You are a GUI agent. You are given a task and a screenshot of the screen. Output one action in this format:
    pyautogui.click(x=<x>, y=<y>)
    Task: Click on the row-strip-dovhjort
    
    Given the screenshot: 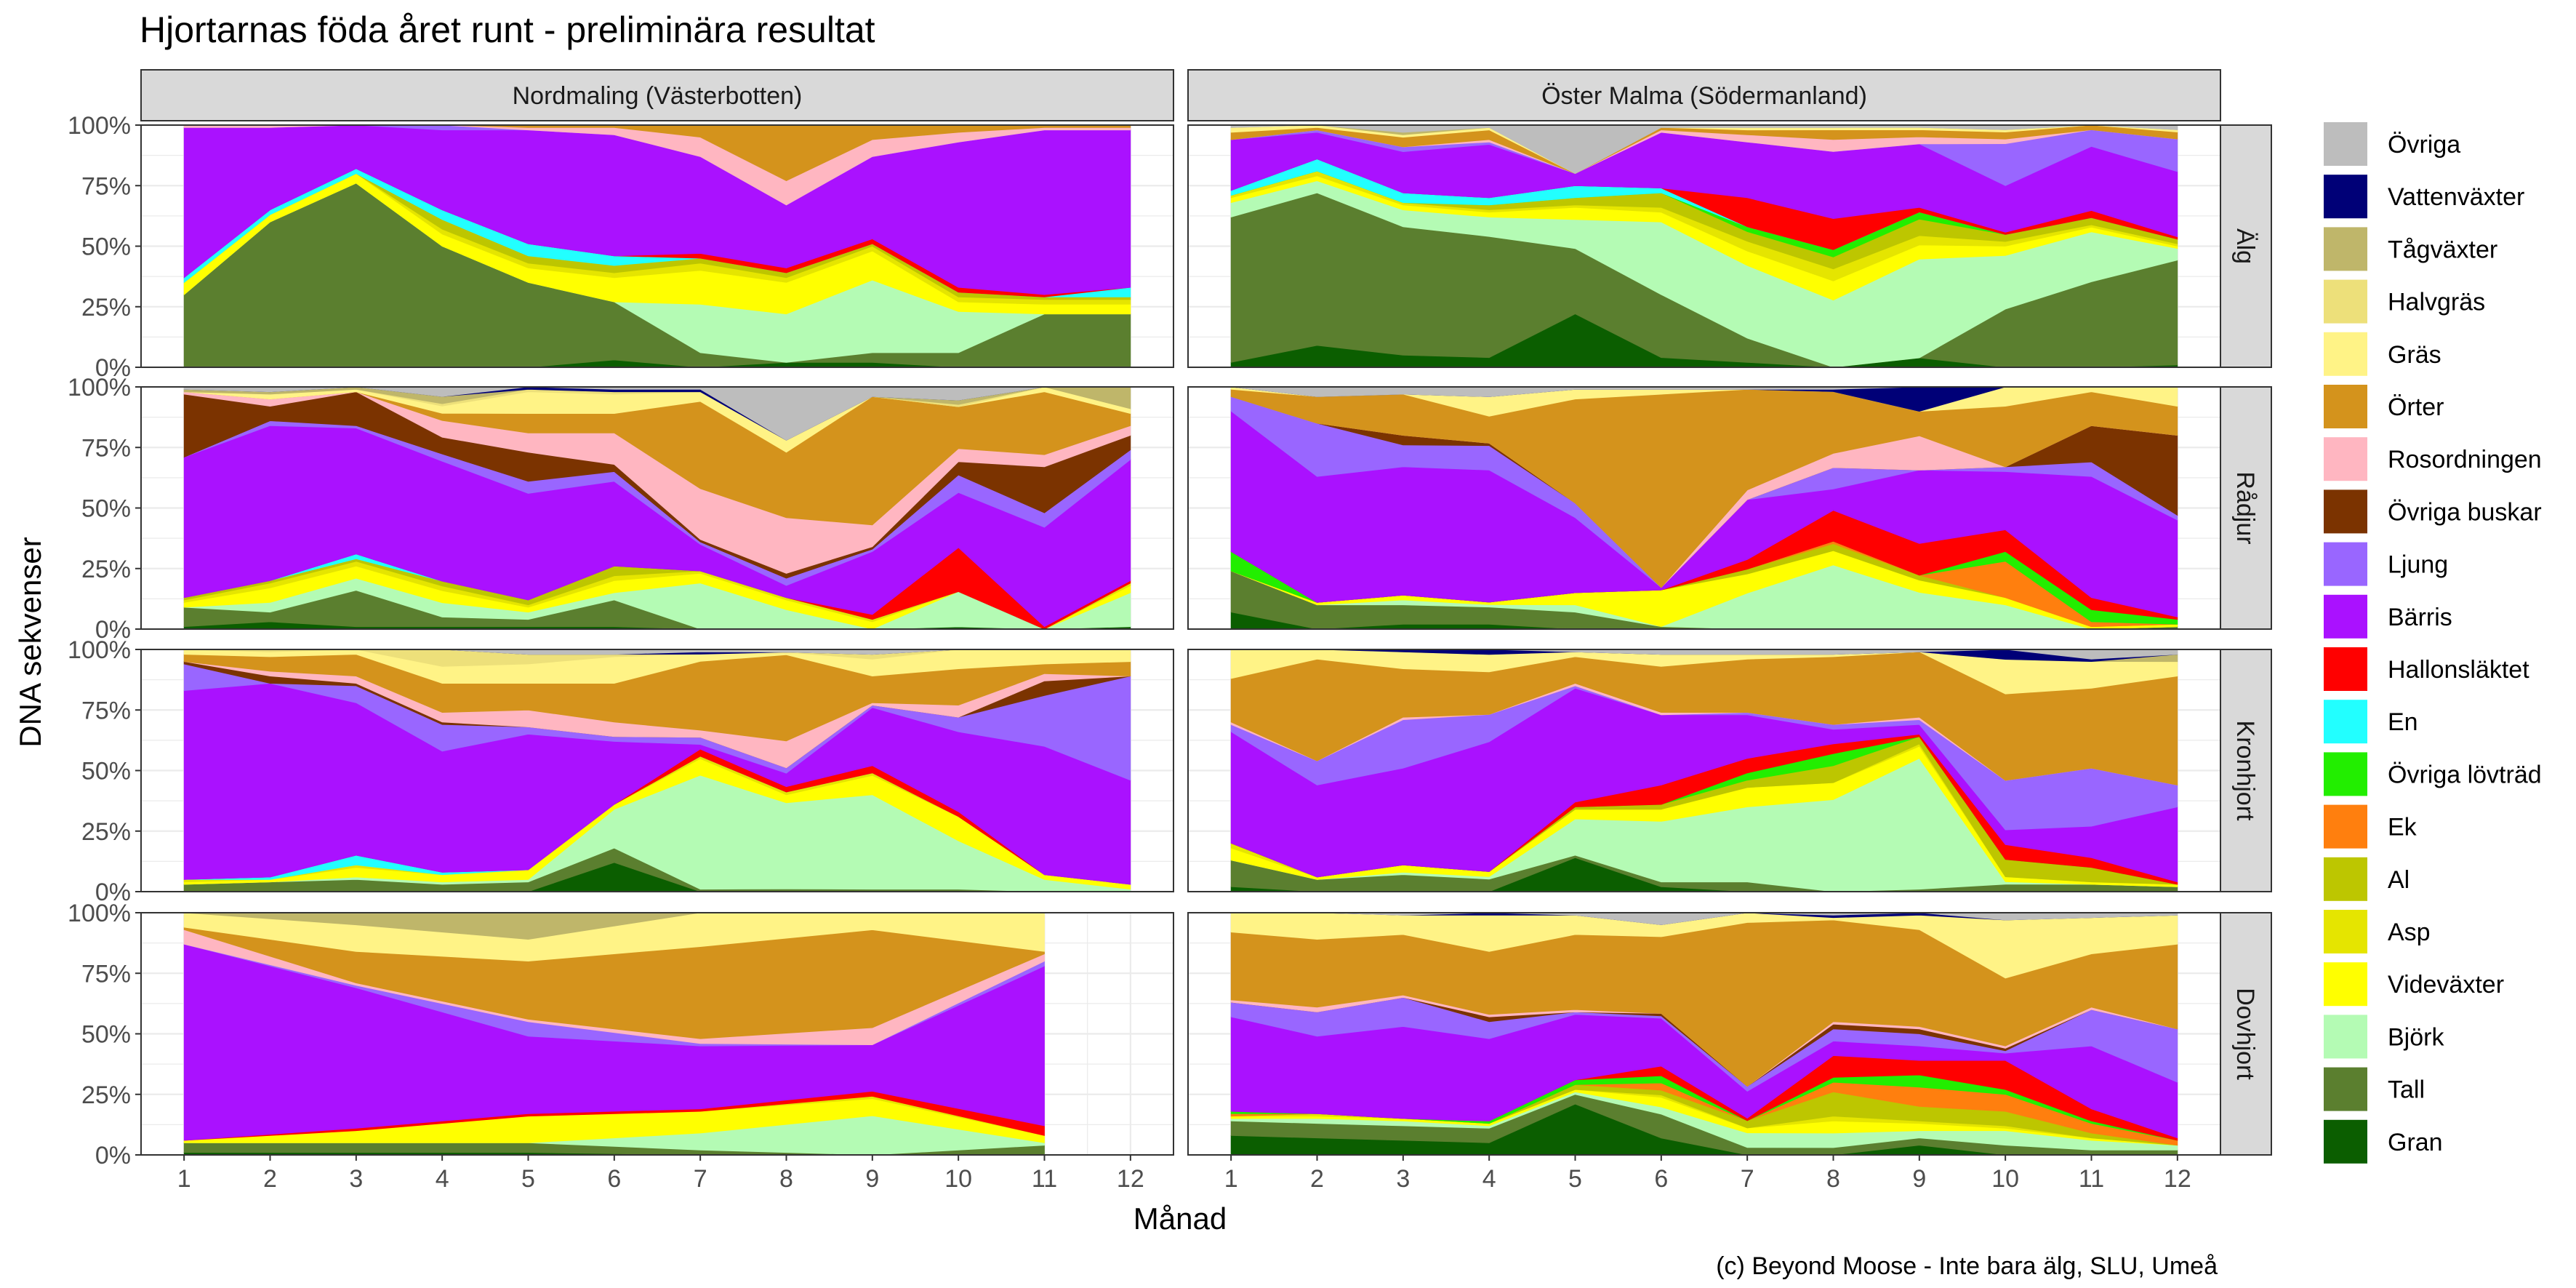 What is the action you would take?
    pyautogui.click(x=2246, y=1034)
    